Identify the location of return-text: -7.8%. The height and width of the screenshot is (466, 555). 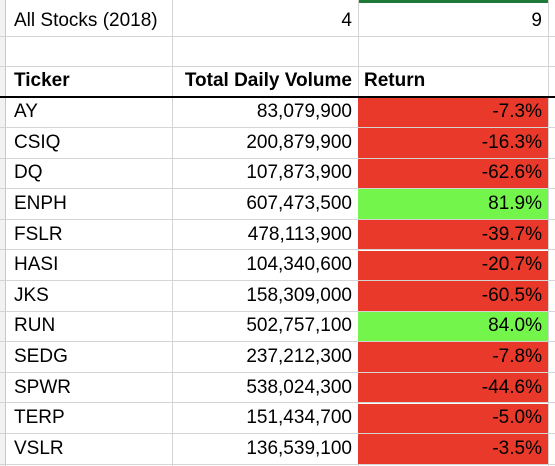
(517, 357).